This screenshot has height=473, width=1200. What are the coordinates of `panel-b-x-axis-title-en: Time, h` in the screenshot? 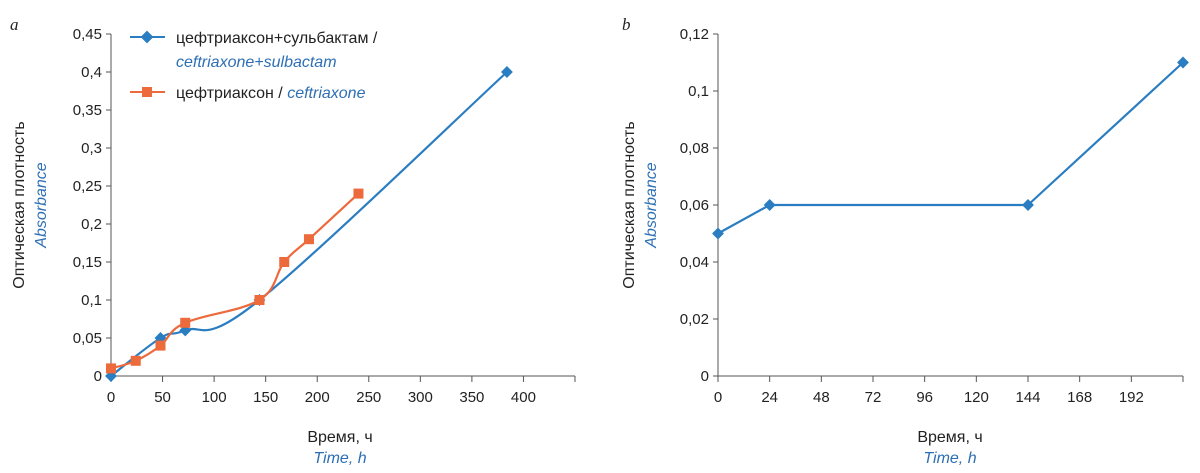 It's located at (949, 458).